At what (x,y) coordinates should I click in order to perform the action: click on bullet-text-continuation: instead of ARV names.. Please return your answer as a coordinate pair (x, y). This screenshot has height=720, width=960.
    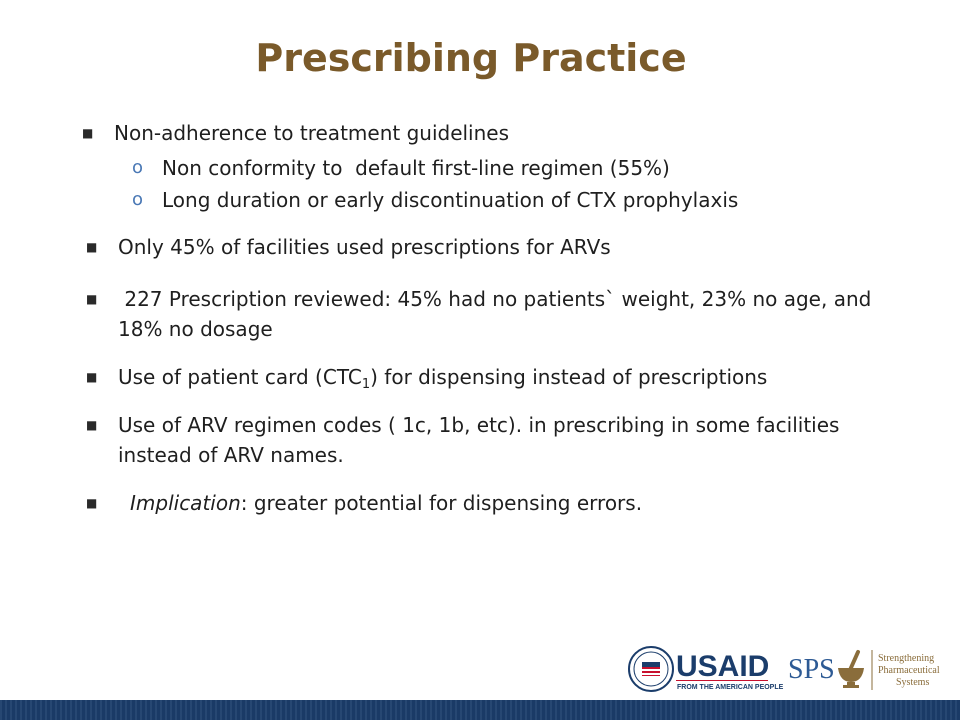
    Looking at the image, I should click on (231, 455).